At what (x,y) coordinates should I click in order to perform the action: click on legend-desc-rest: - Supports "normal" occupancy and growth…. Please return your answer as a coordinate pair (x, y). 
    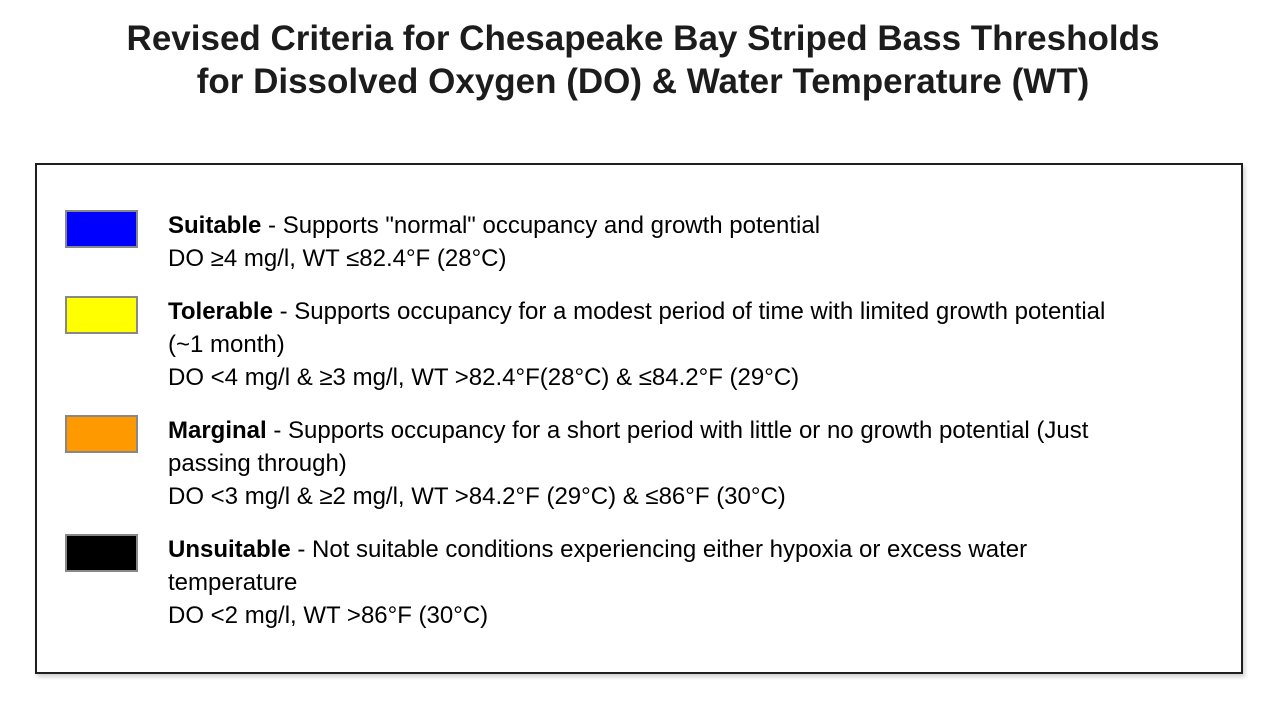
    Looking at the image, I should click on (541, 225).